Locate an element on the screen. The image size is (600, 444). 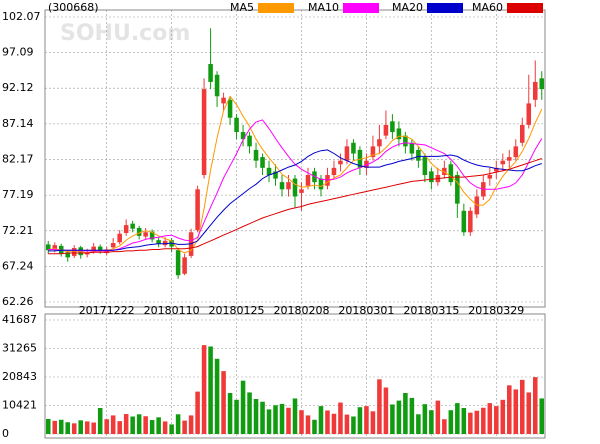
x-tick-label: 20180315 is located at coordinates (431, 310).